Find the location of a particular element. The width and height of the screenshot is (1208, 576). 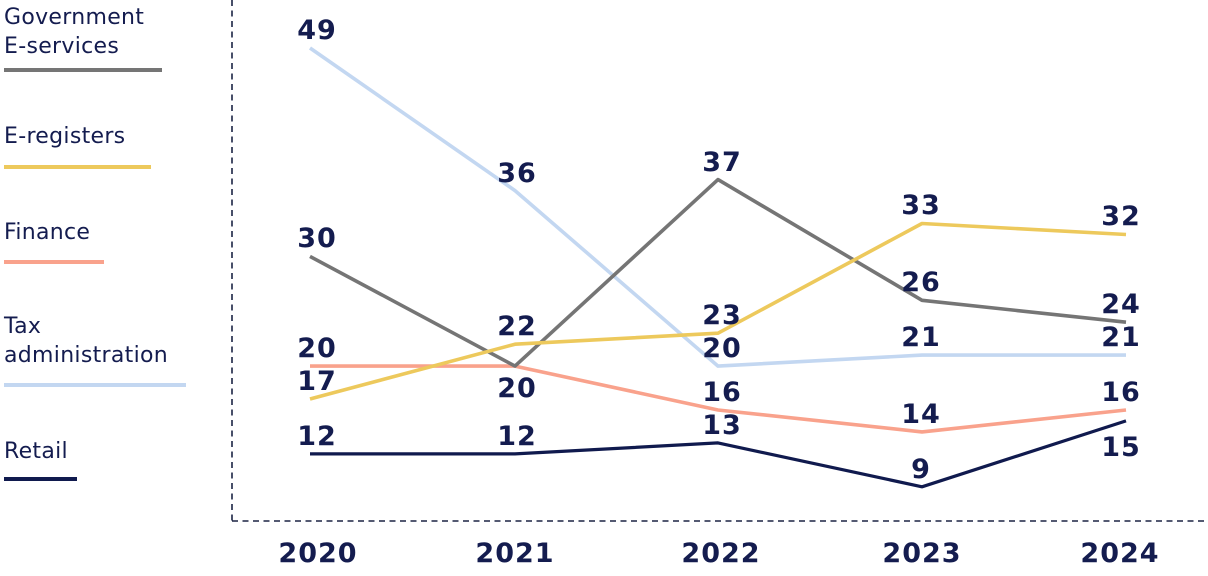

legend-label: administration is located at coordinates (86, 355).